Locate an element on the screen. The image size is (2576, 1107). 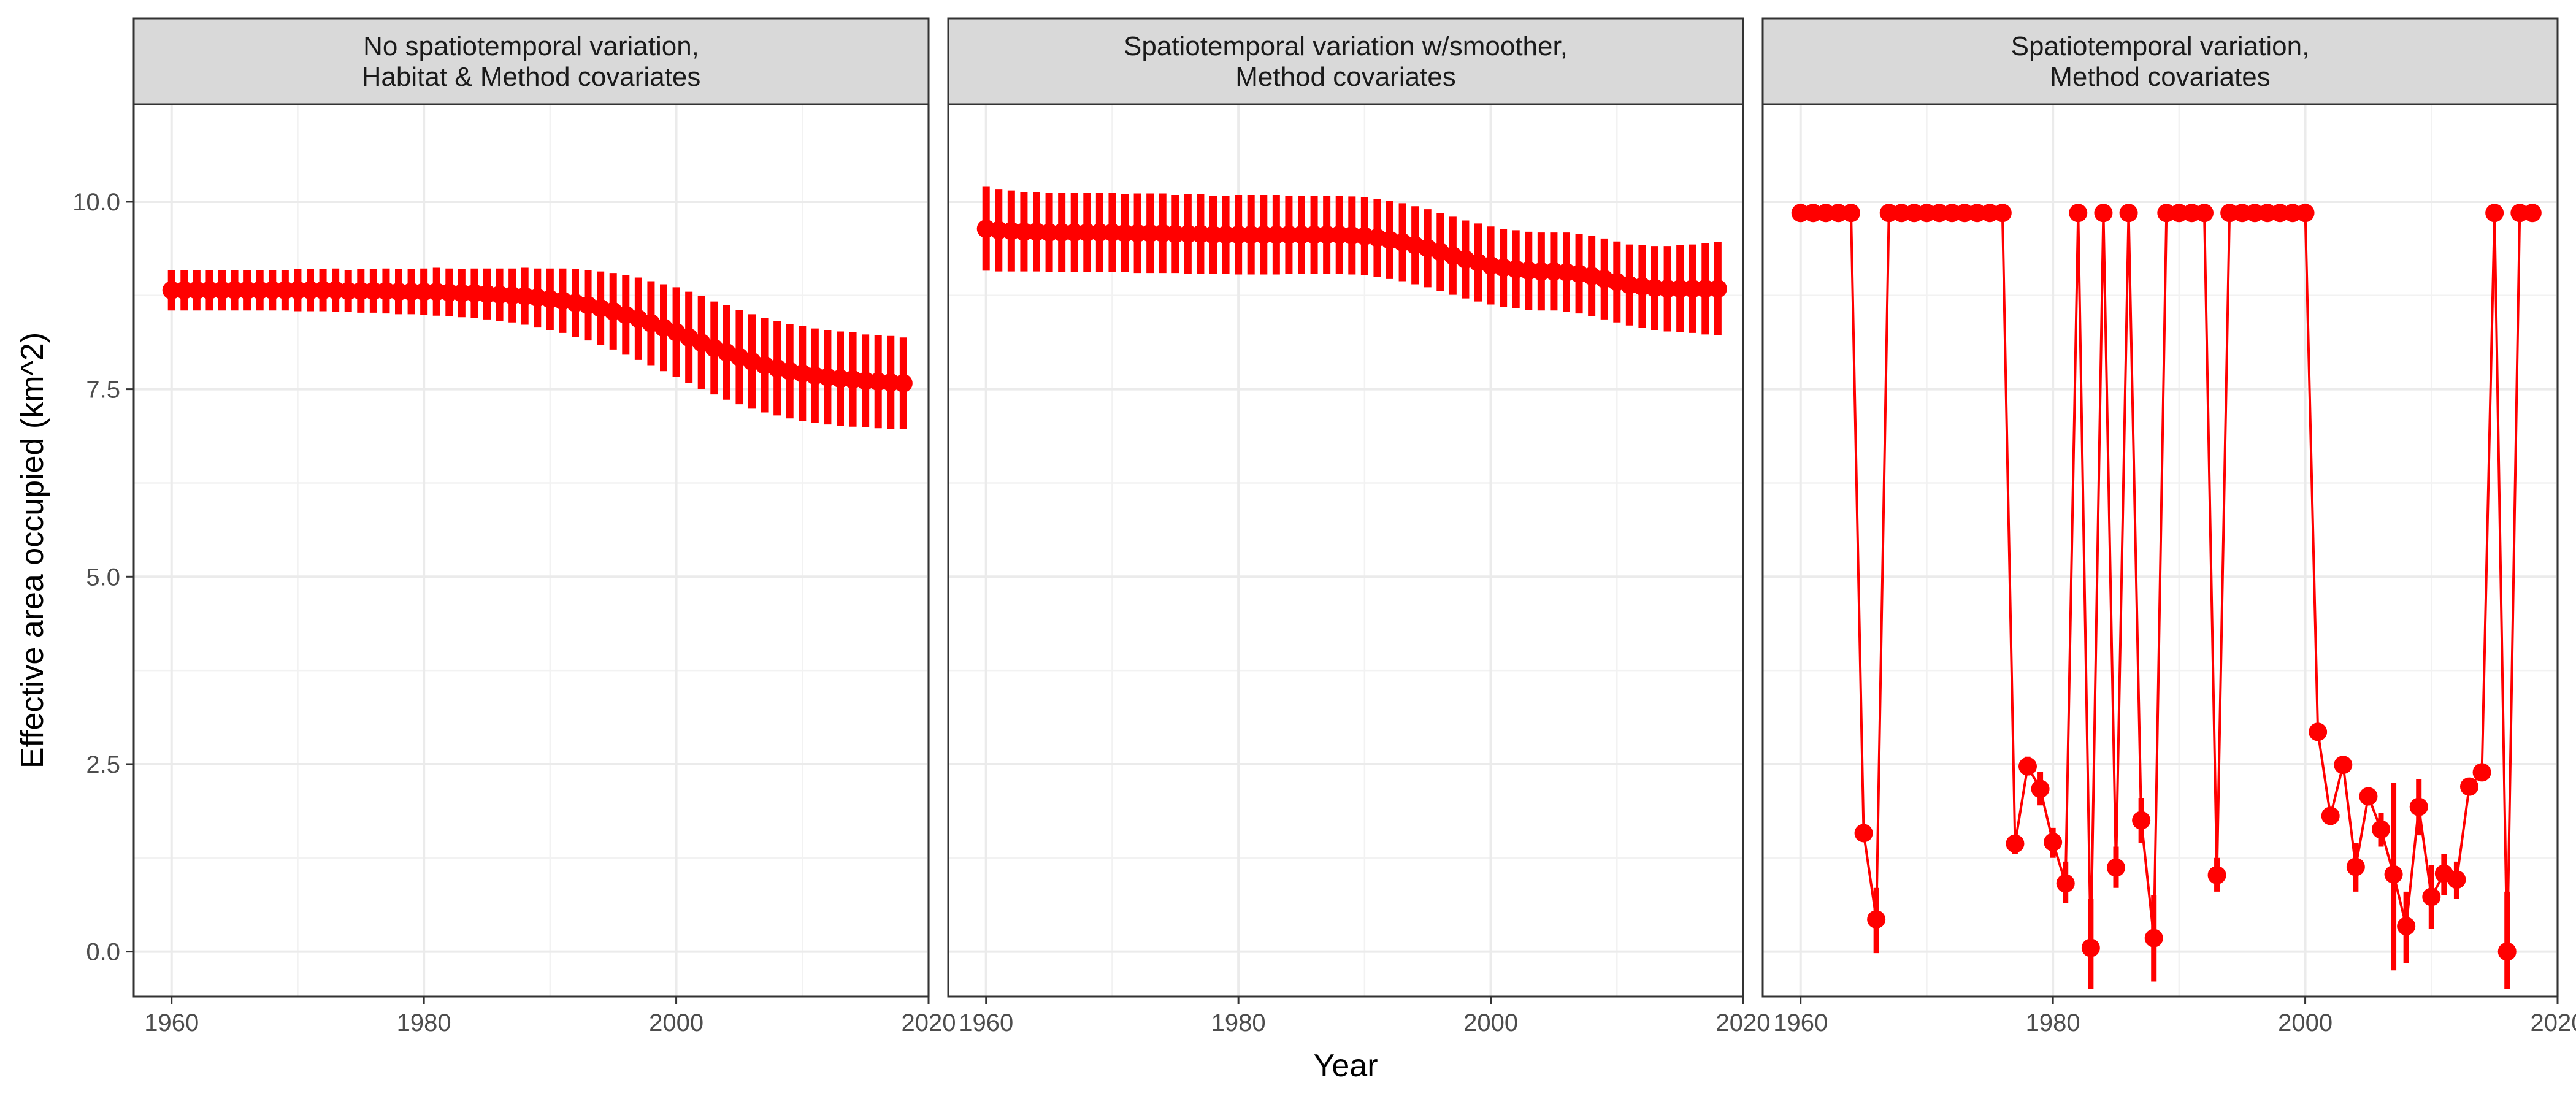
y-tick-label: 10.0 is located at coordinates (96, 202).